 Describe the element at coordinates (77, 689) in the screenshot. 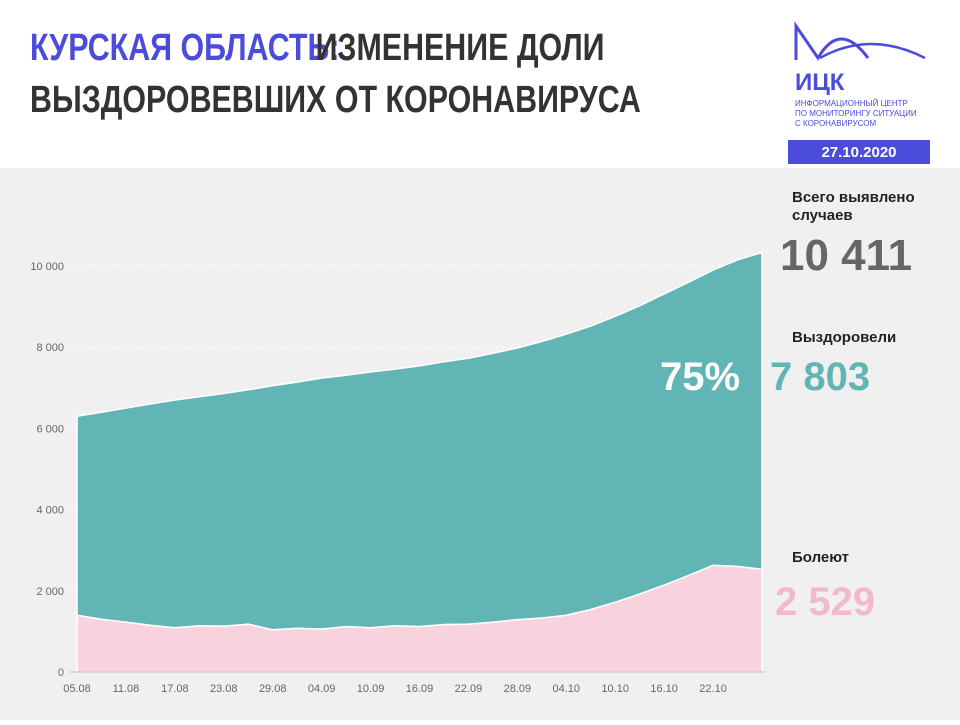

I see `x-tick-label: 05.08` at that location.